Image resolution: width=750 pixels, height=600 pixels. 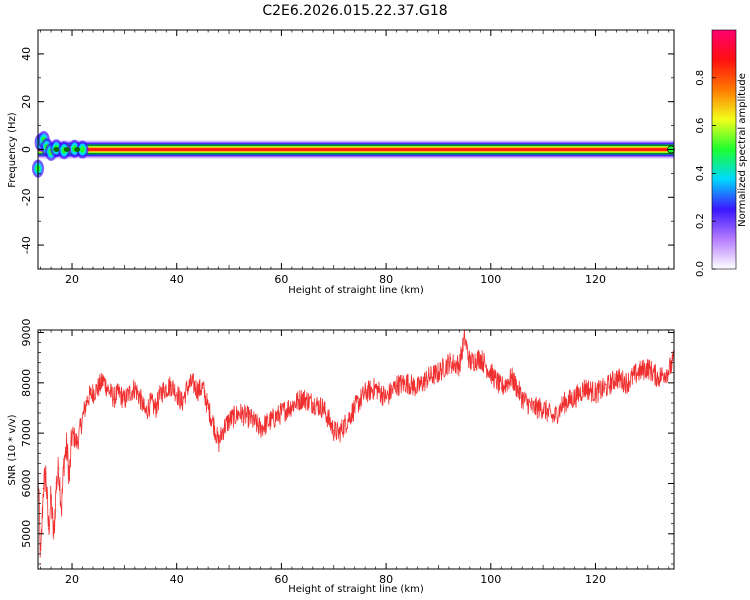 What do you see at coordinates (354, 11) in the screenshot?
I see `chart-title: C2E6.2026.015.22.37.G18` at bounding box center [354, 11].